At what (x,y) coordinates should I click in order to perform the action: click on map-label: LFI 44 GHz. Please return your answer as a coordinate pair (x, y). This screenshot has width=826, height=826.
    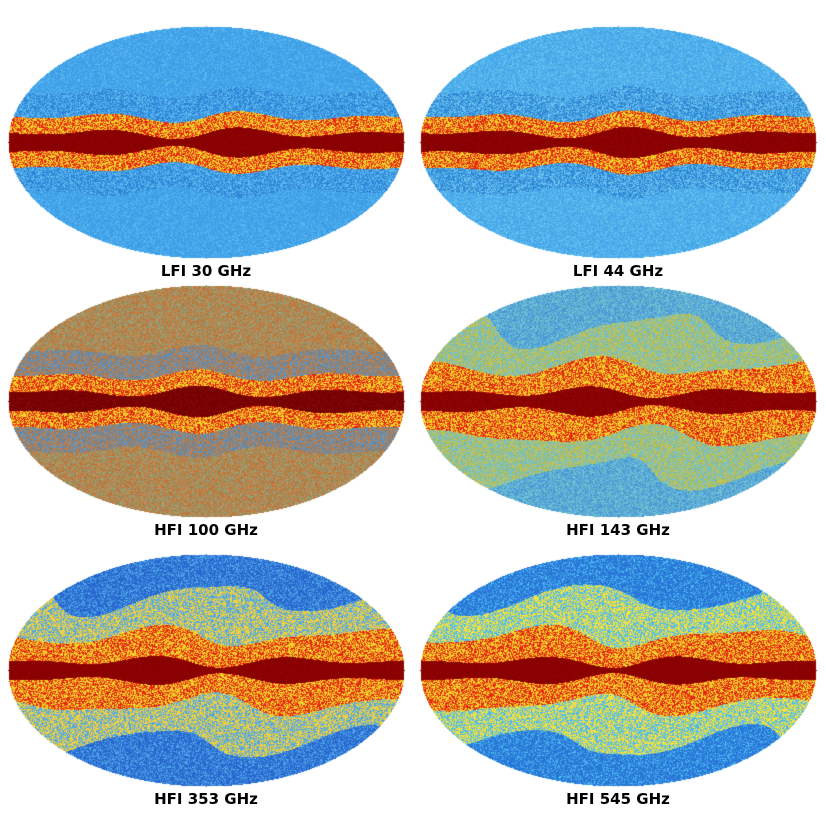
    Looking at the image, I should click on (618, 271).